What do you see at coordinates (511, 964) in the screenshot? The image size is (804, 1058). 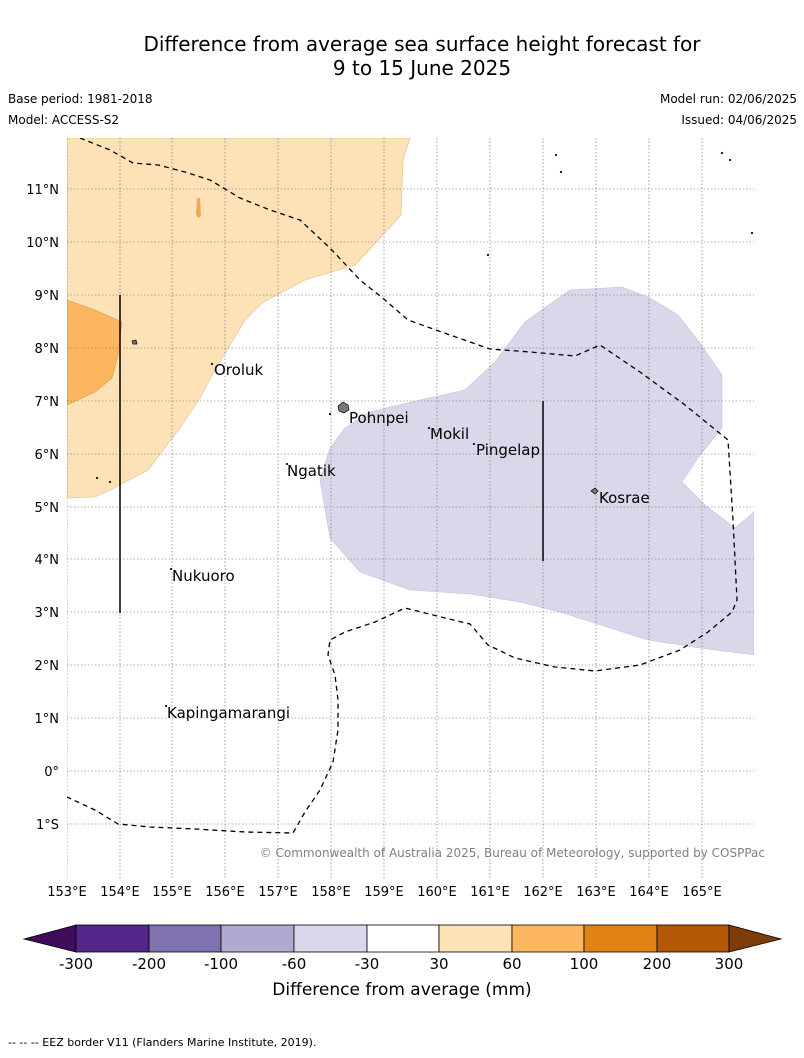 I see `colorbar-tick: 60` at bounding box center [511, 964].